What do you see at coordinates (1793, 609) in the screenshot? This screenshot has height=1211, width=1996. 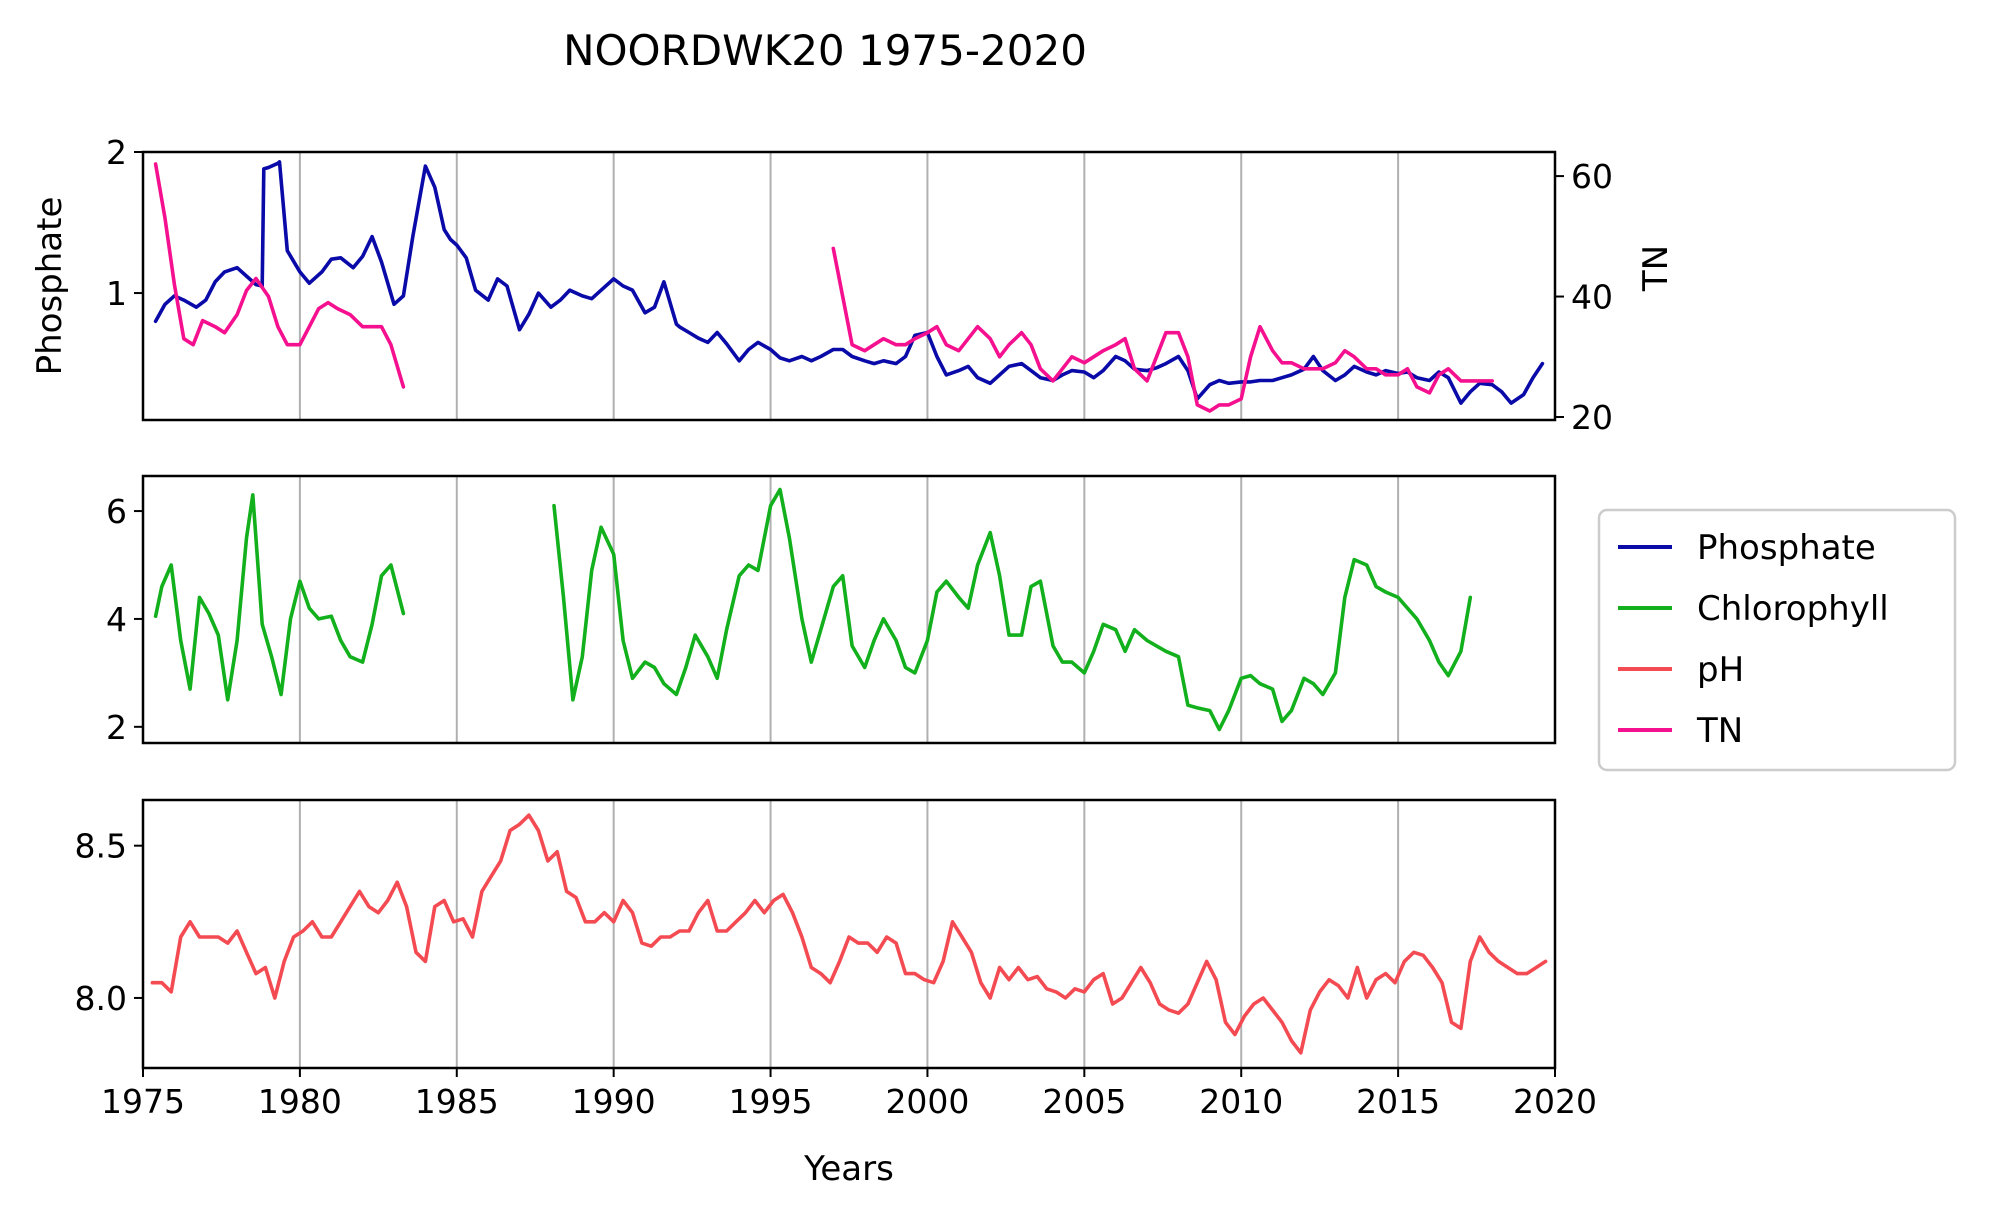 I see `legend-label-chlorophyll: Chlorophyll` at bounding box center [1793, 609].